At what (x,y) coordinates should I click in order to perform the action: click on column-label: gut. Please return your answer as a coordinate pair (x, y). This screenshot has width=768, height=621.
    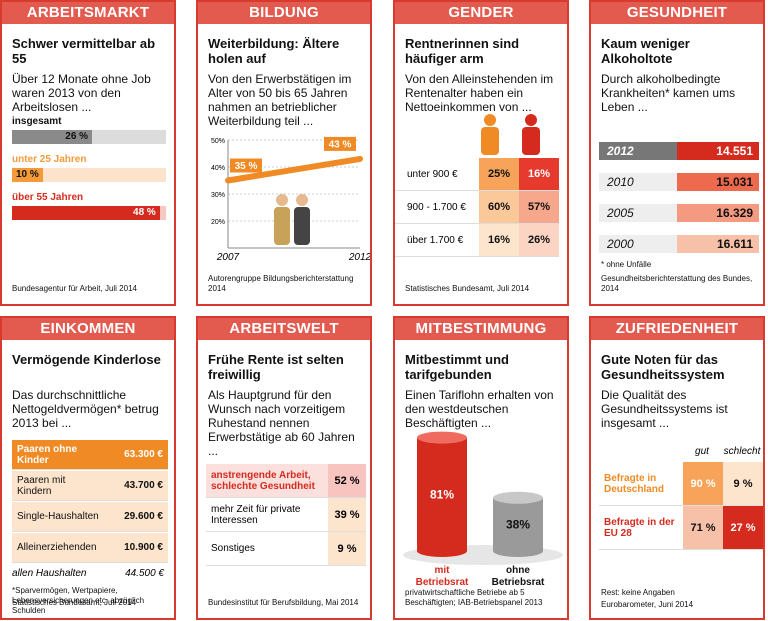
    Looking at the image, I should click on (702, 451).